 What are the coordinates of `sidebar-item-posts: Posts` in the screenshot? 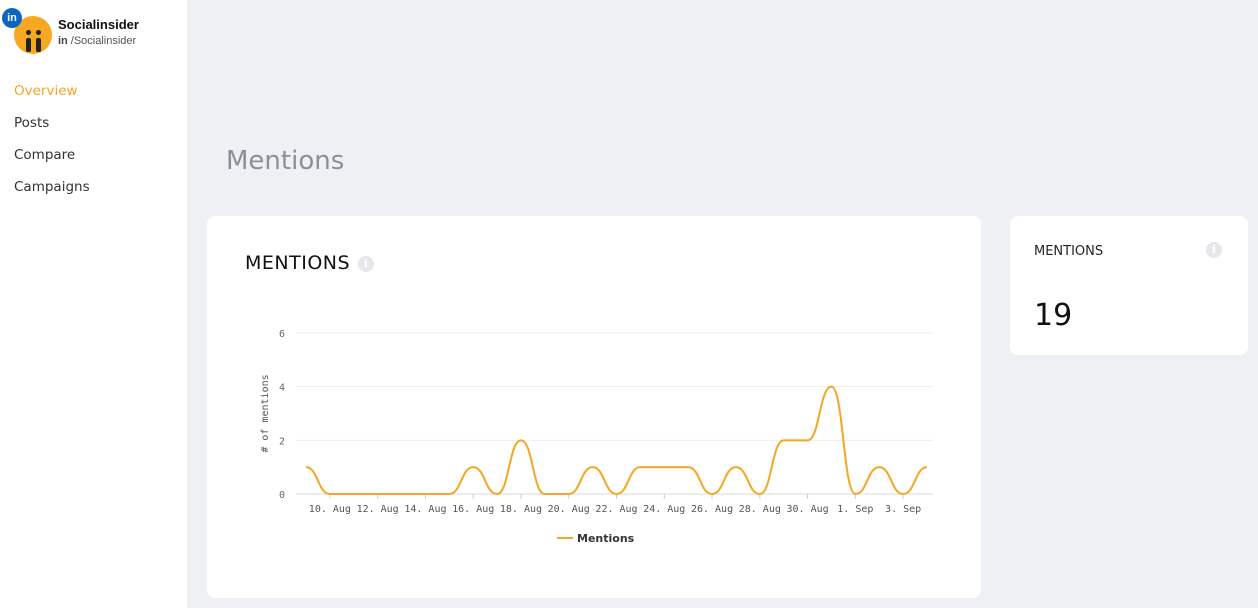 It's located at (32, 123).